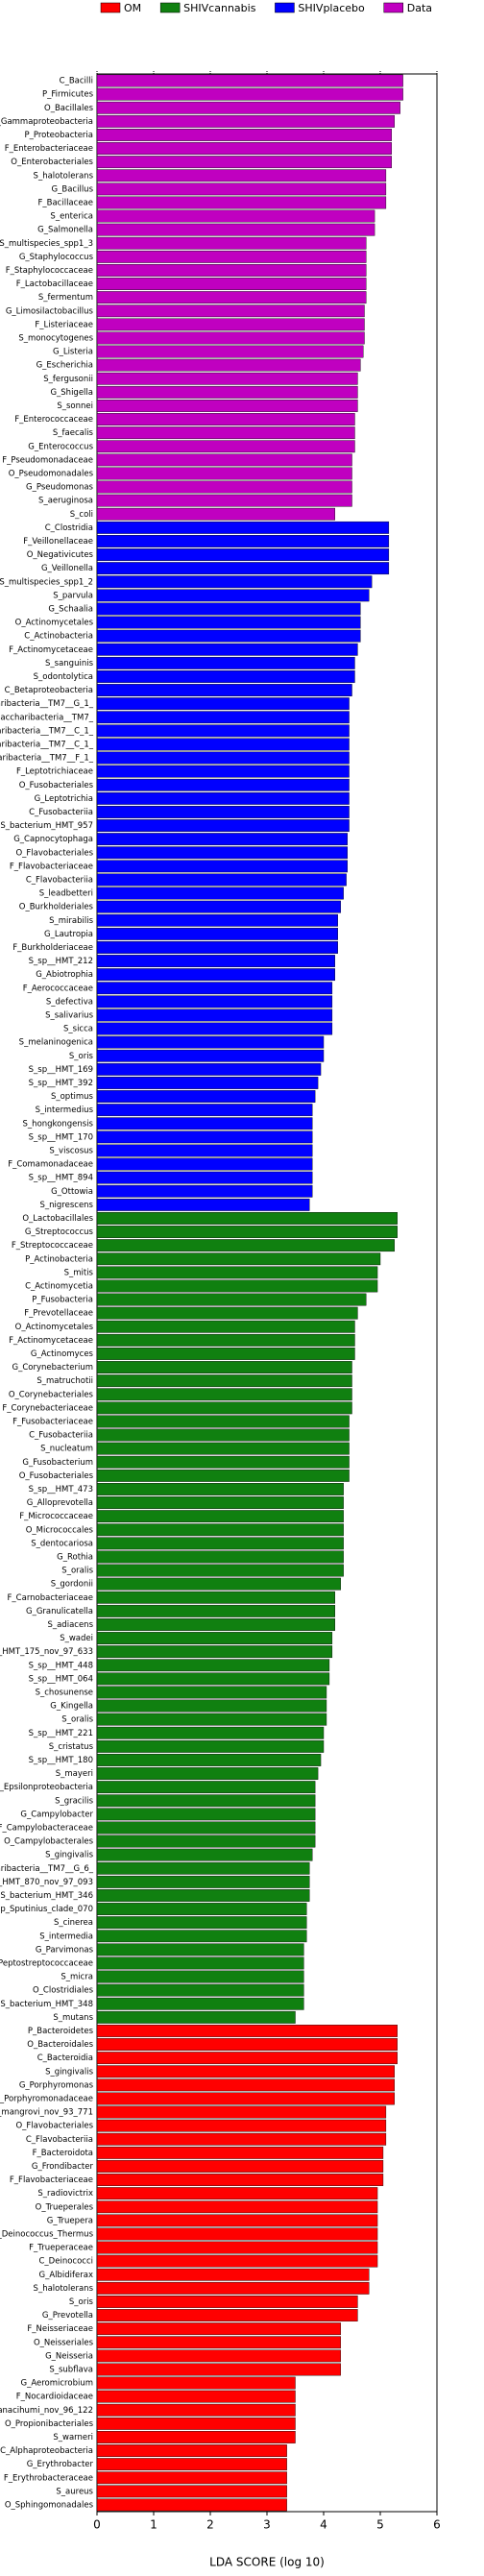 The image size is (484, 2576). I want to click on y-tick-label: F_Neisseriaceae, so click(60, 2329).